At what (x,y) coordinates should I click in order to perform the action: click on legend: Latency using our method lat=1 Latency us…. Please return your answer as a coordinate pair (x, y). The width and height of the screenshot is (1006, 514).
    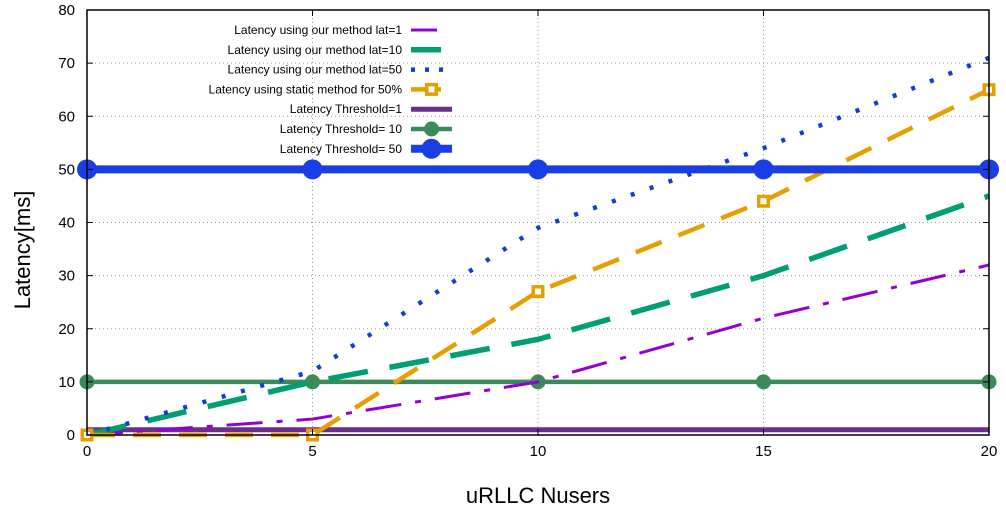
    Looking at the image, I should click on (330, 91).